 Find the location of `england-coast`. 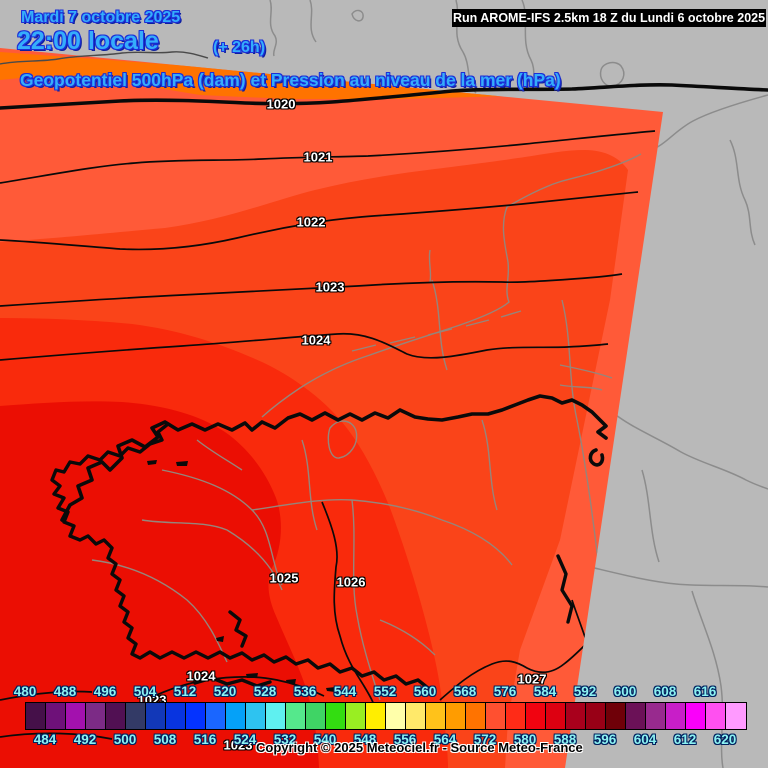

england-coast is located at coordinates (104, 58).